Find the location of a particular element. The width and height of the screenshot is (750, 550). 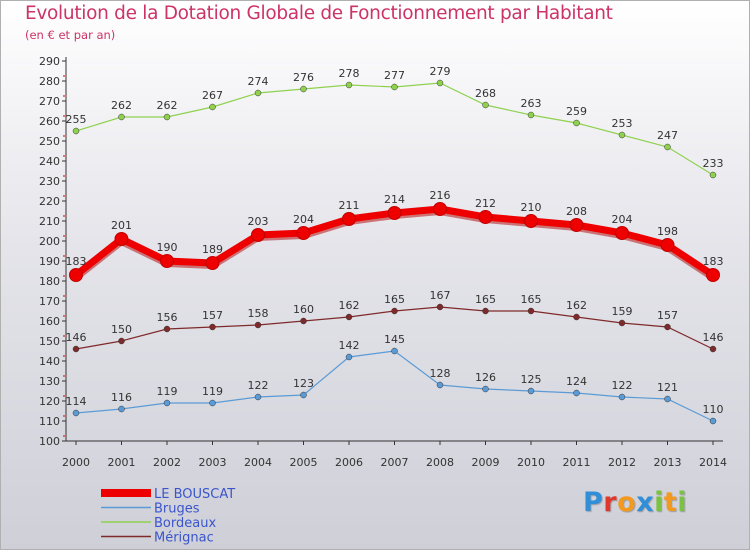

y-tick-label: 280 is located at coordinates (49, 81).